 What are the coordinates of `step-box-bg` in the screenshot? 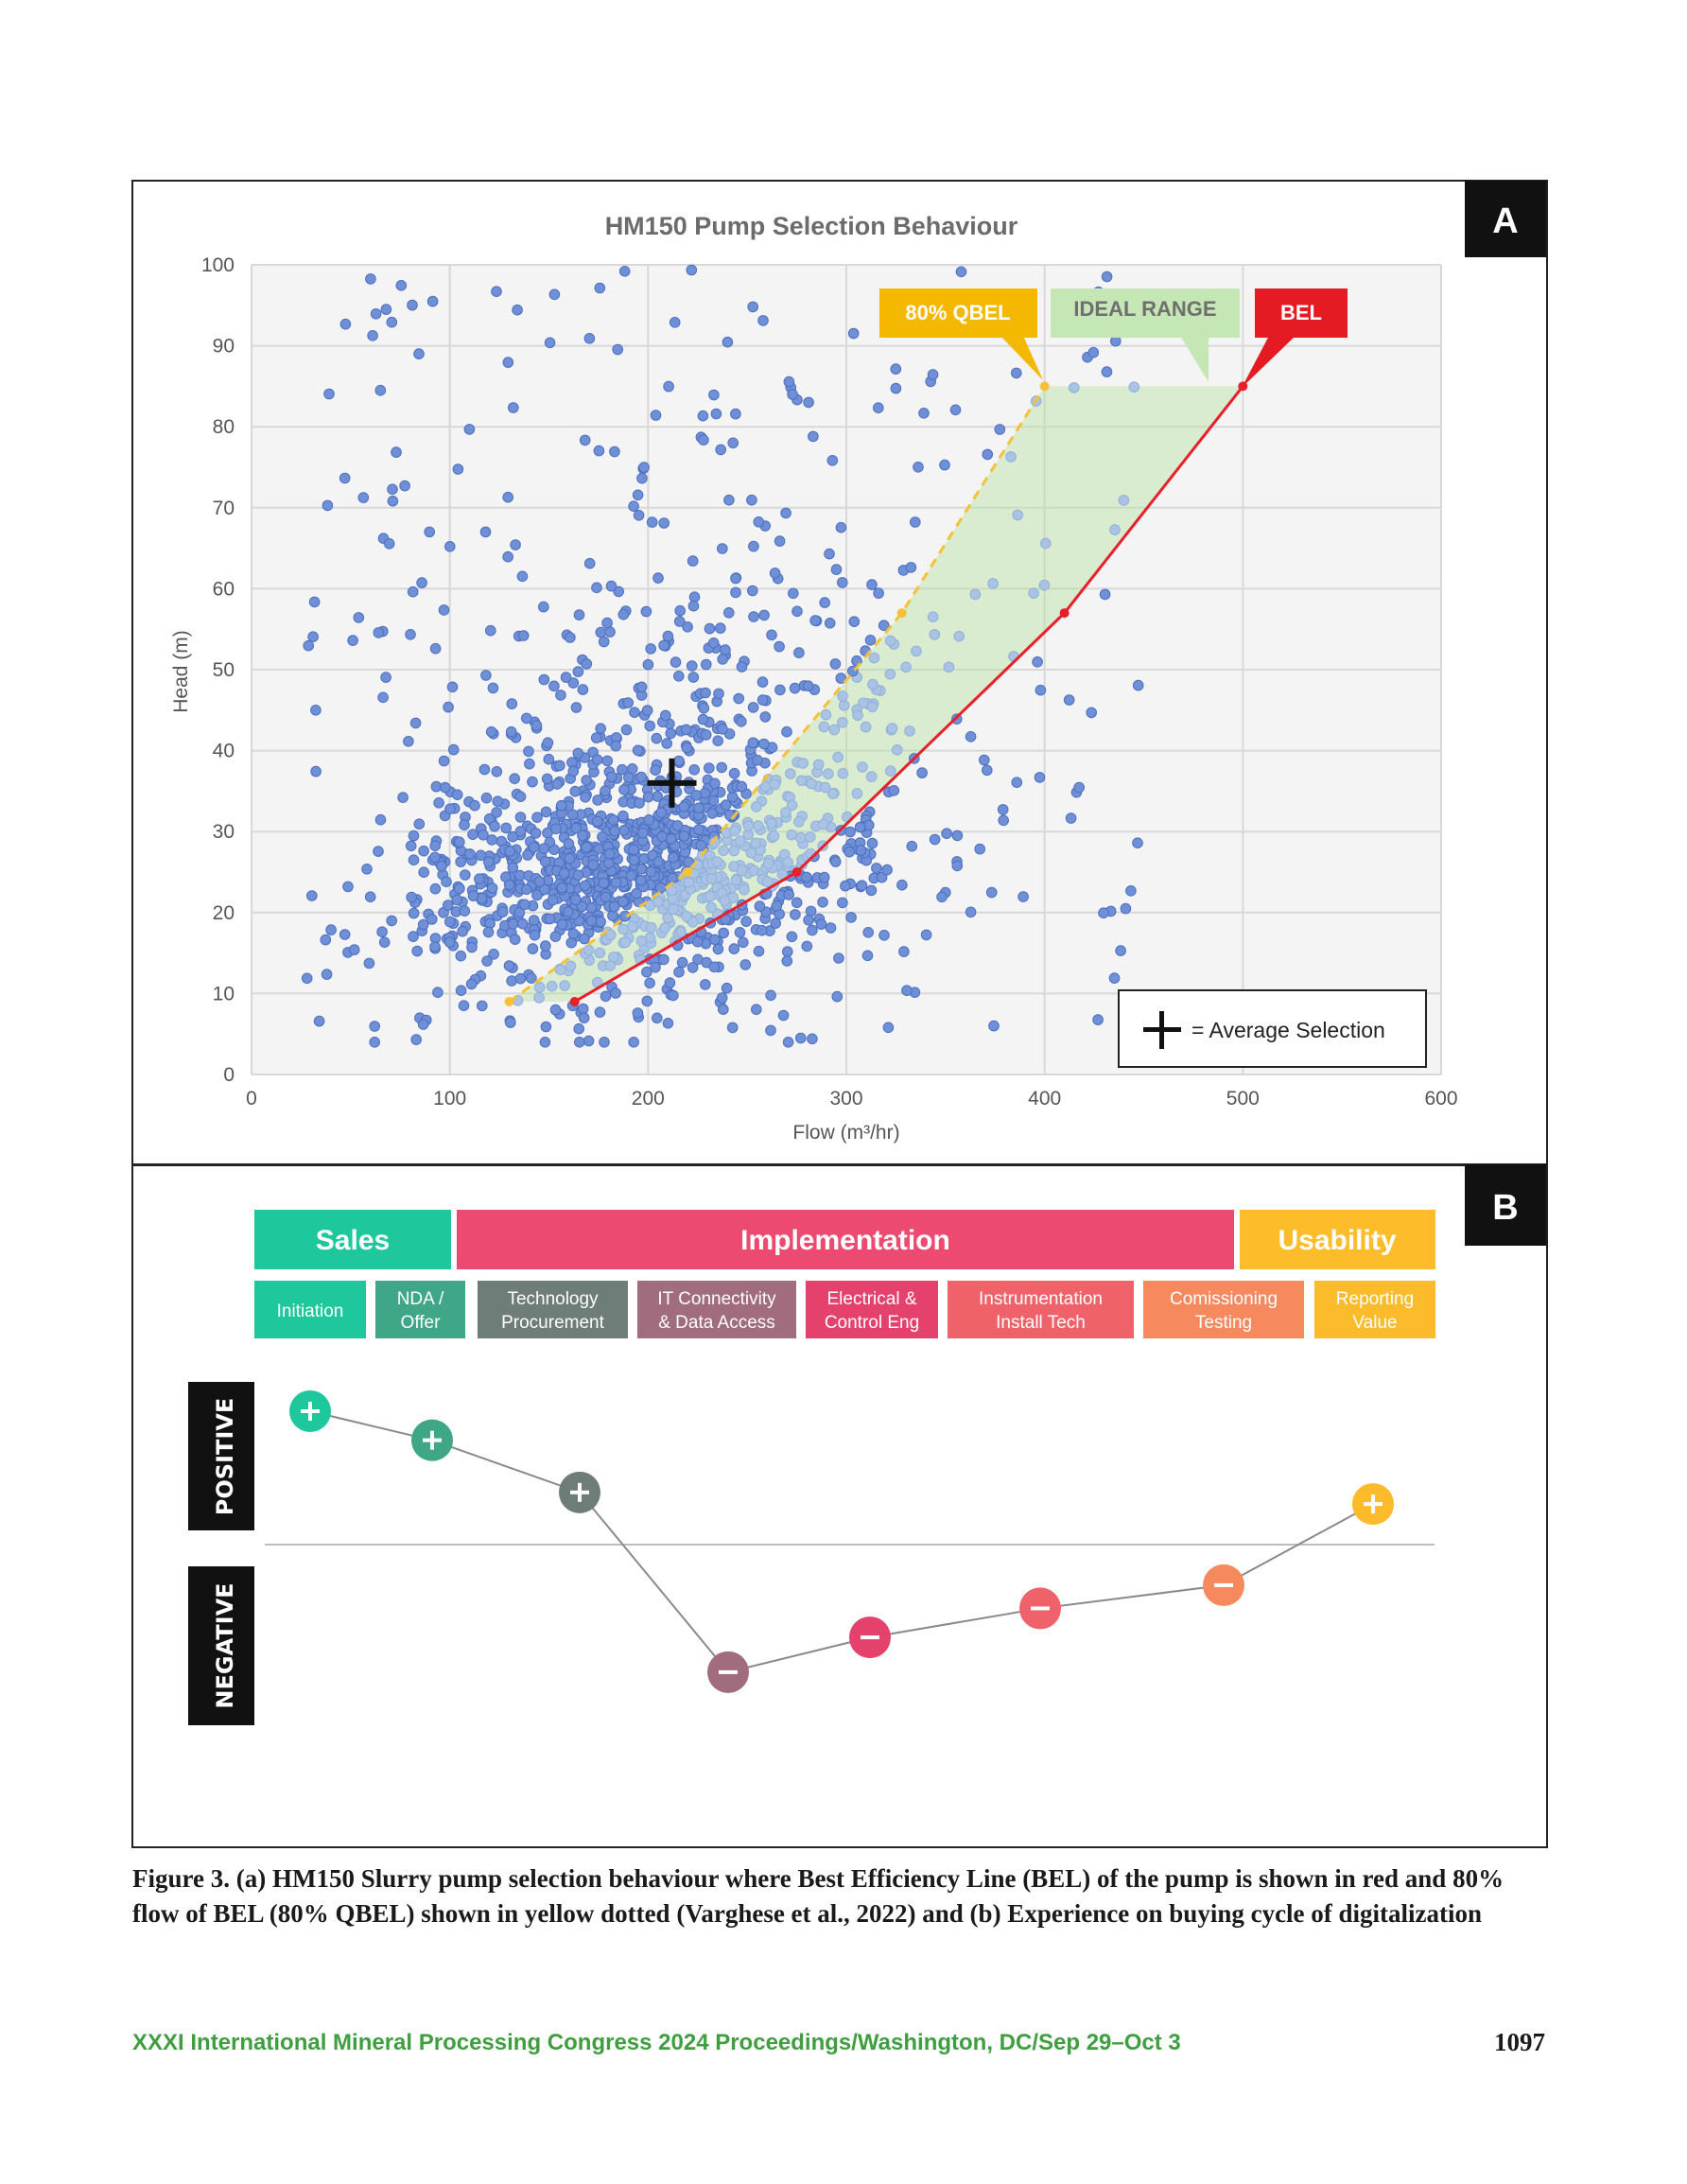 It's located at (872, 1310).